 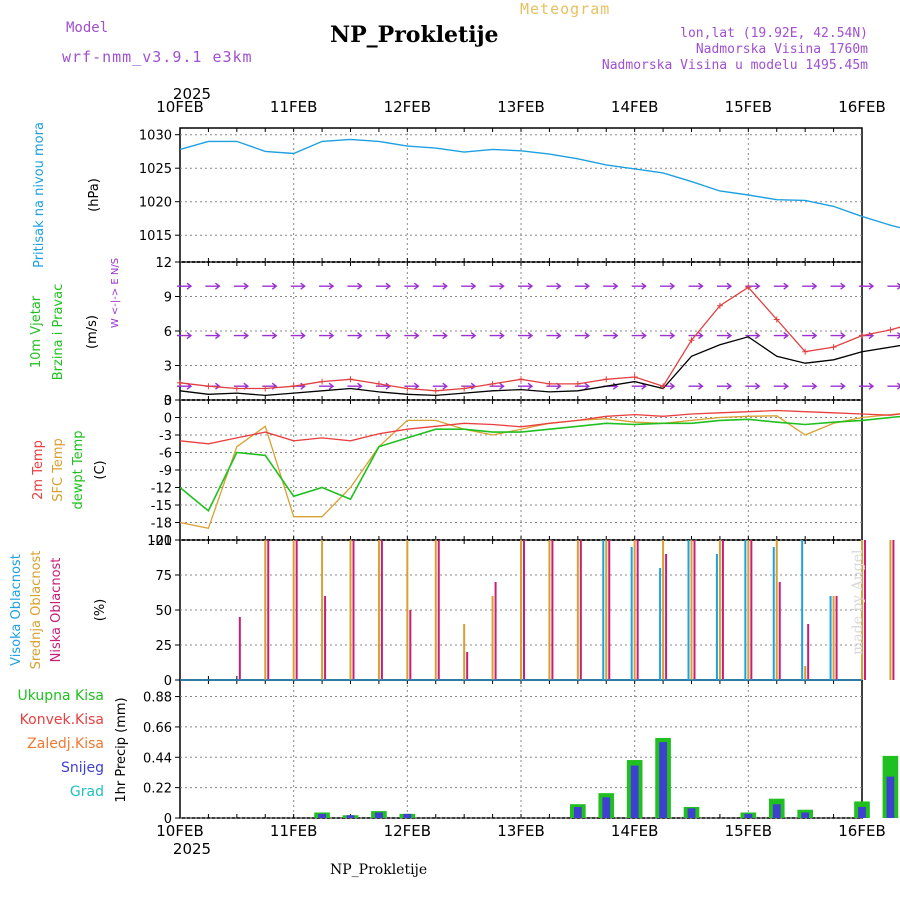 What do you see at coordinates (565, 9) in the screenshot?
I see `chart-subtitle: Meteogram` at bounding box center [565, 9].